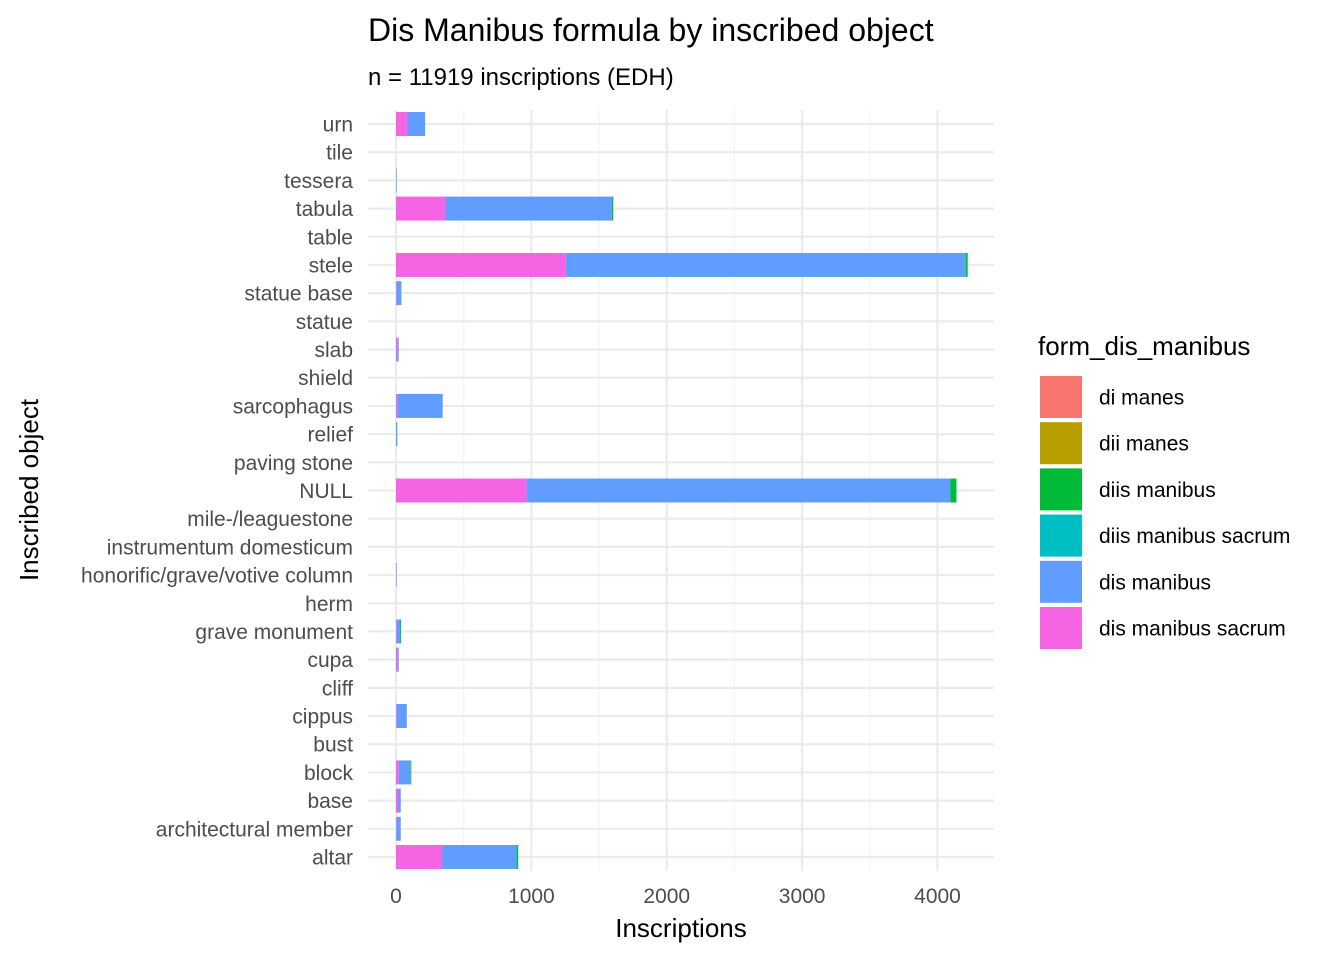 The width and height of the screenshot is (1344, 960). Describe the element at coordinates (326, 491) in the screenshot. I see `y-tick-label: NULL` at that location.